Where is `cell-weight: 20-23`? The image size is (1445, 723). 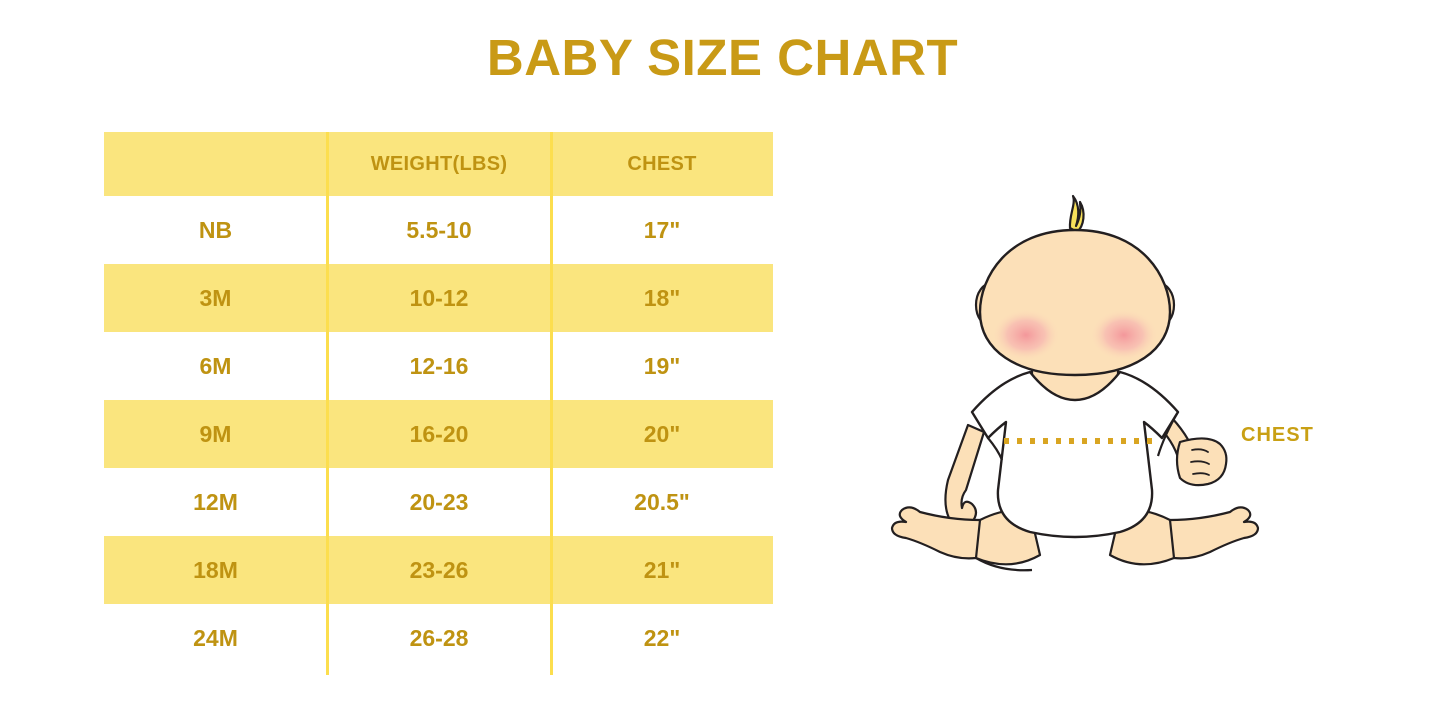 cell-weight: 20-23 is located at coordinates (439, 501).